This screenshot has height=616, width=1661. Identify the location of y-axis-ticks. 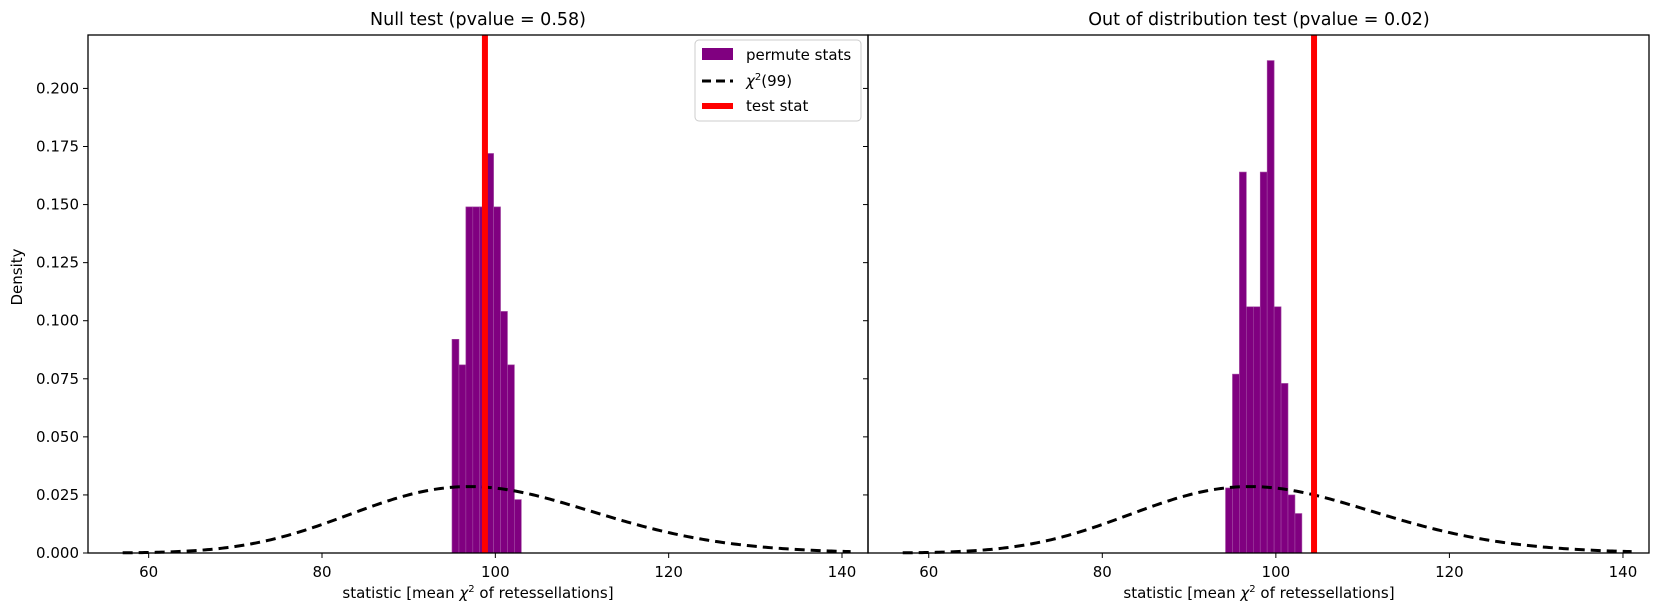
(865, 320).